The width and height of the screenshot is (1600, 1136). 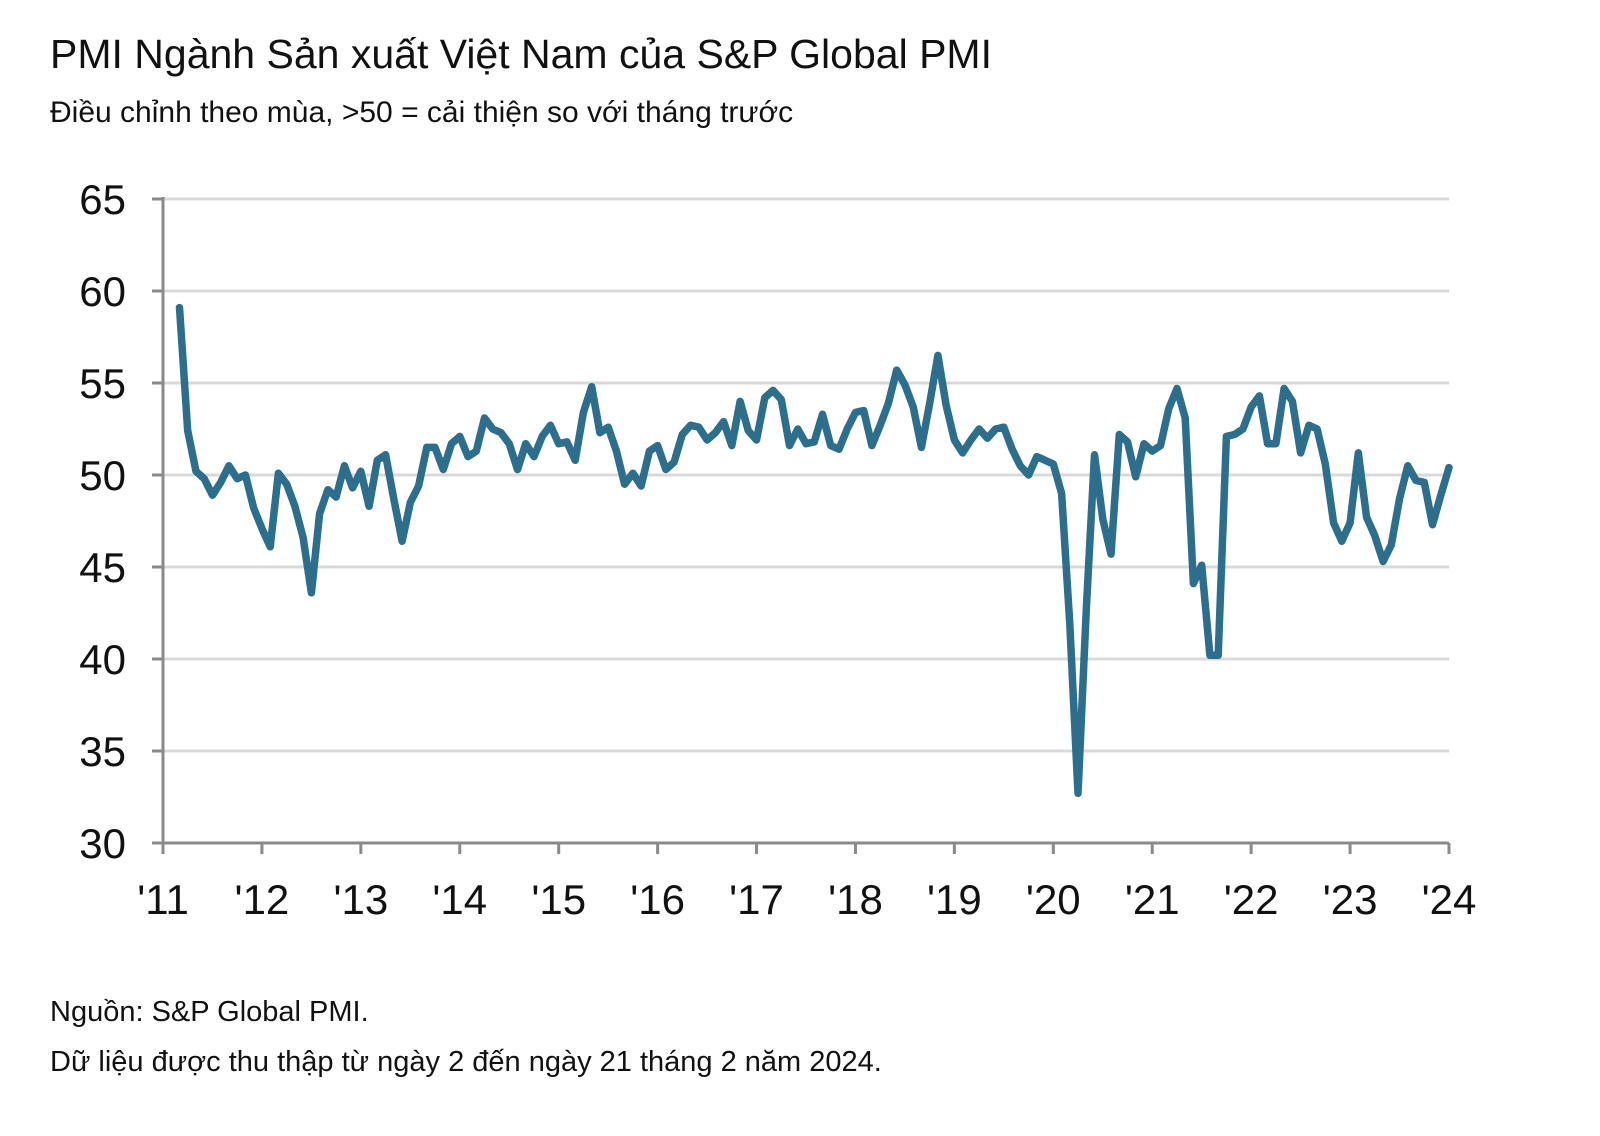 I want to click on y-axis-ticks: 30 35 40 45 50 55 60 65, so click(x=102, y=521).